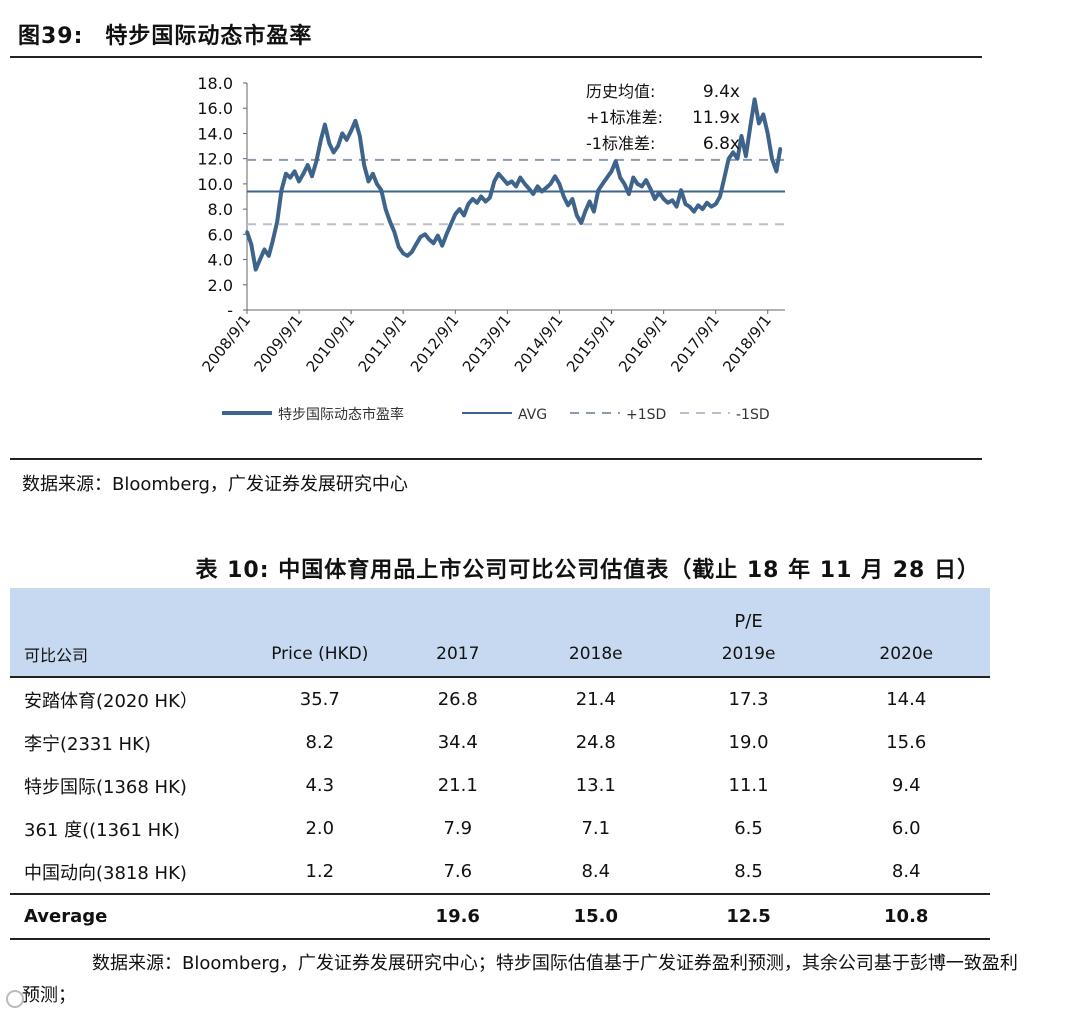 The height and width of the screenshot is (1022, 1080). Describe the element at coordinates (748, 699) in the screenshot. I see `cell-pe-2019e: 17.3` at that location.